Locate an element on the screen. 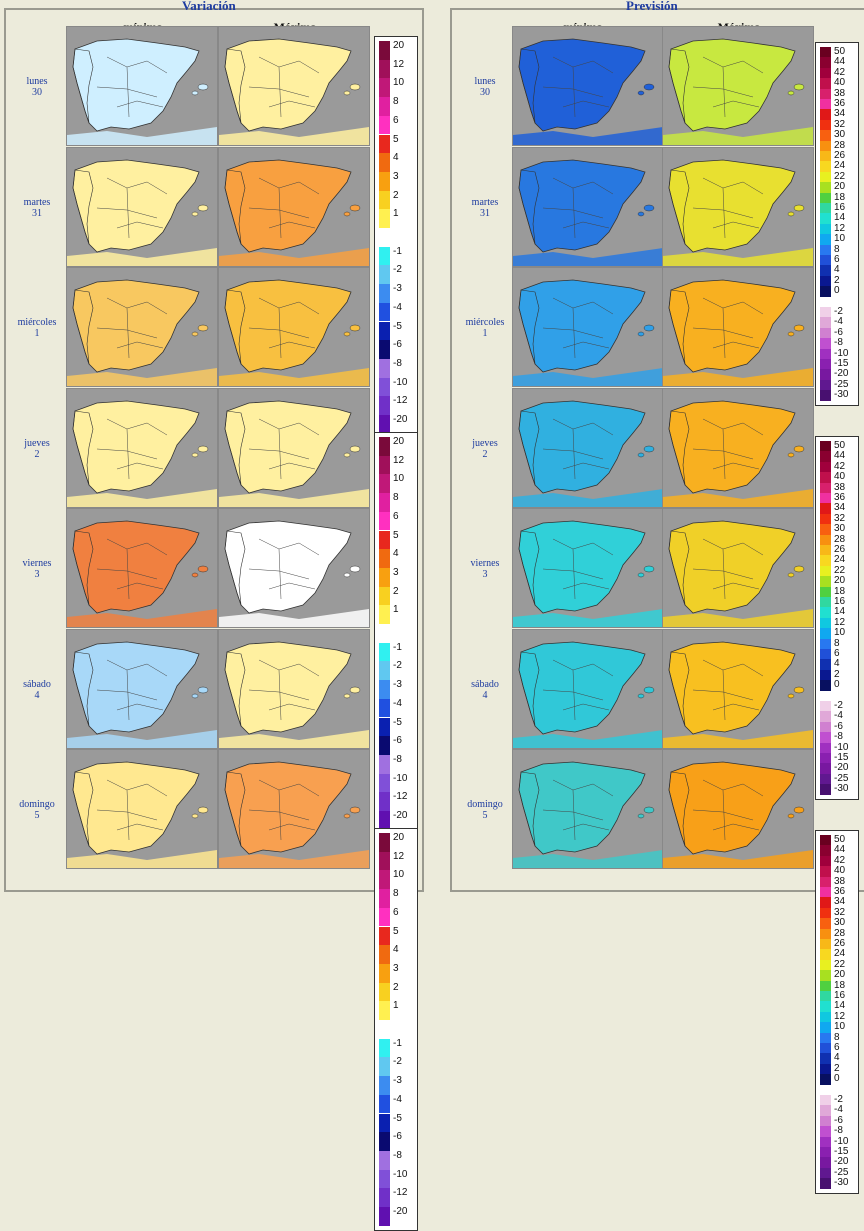 This screenshot has height=1231, width=864. legend-label: 42 is located at coordinates (840, 860).